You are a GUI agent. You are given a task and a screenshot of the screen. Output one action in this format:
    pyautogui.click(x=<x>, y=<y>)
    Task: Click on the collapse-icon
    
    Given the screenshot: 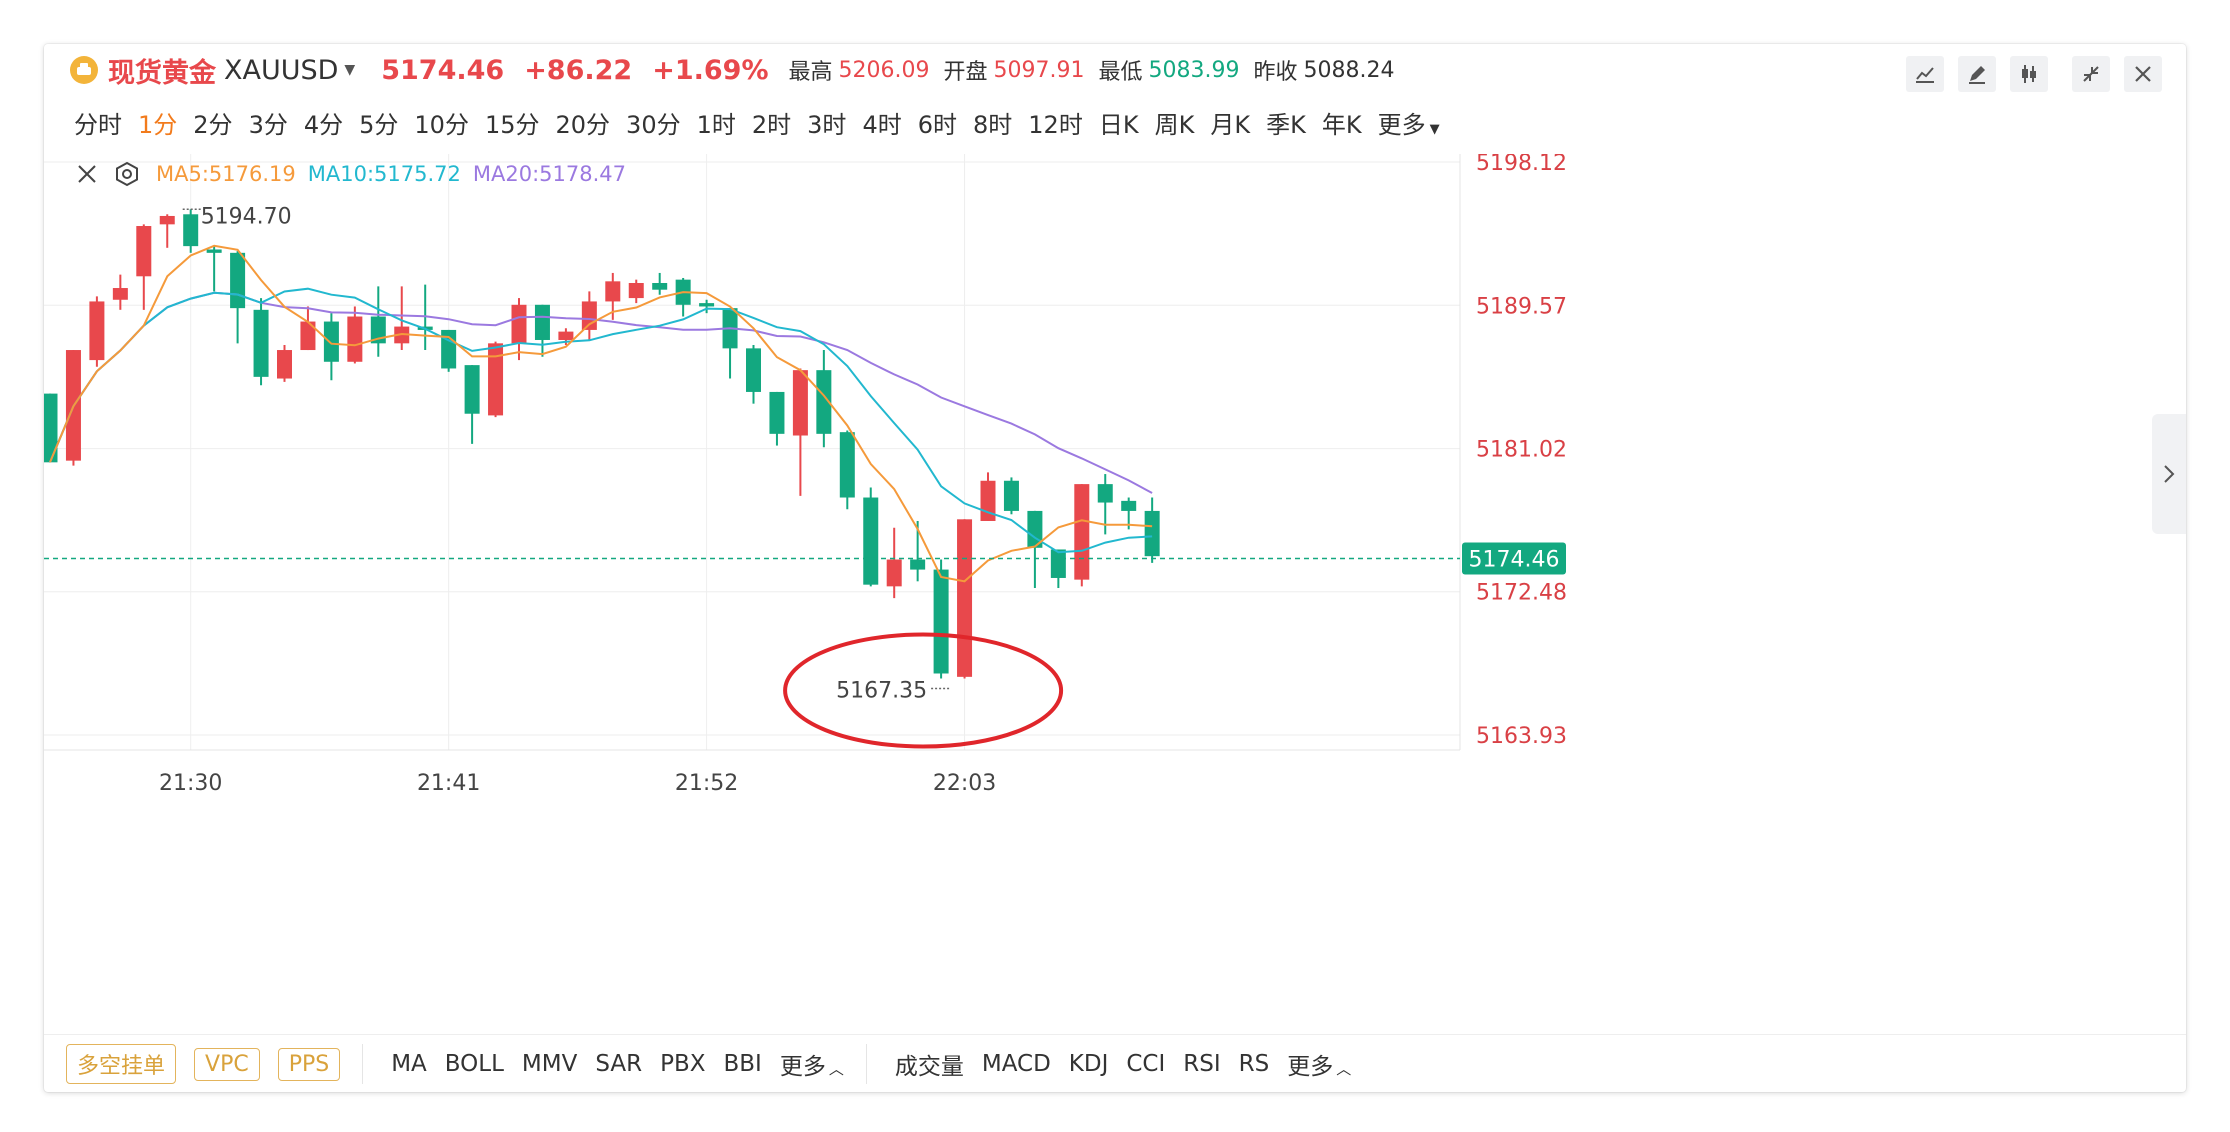 What is the action you would take?
    pyautogui.click(x=2091, y=74)
    